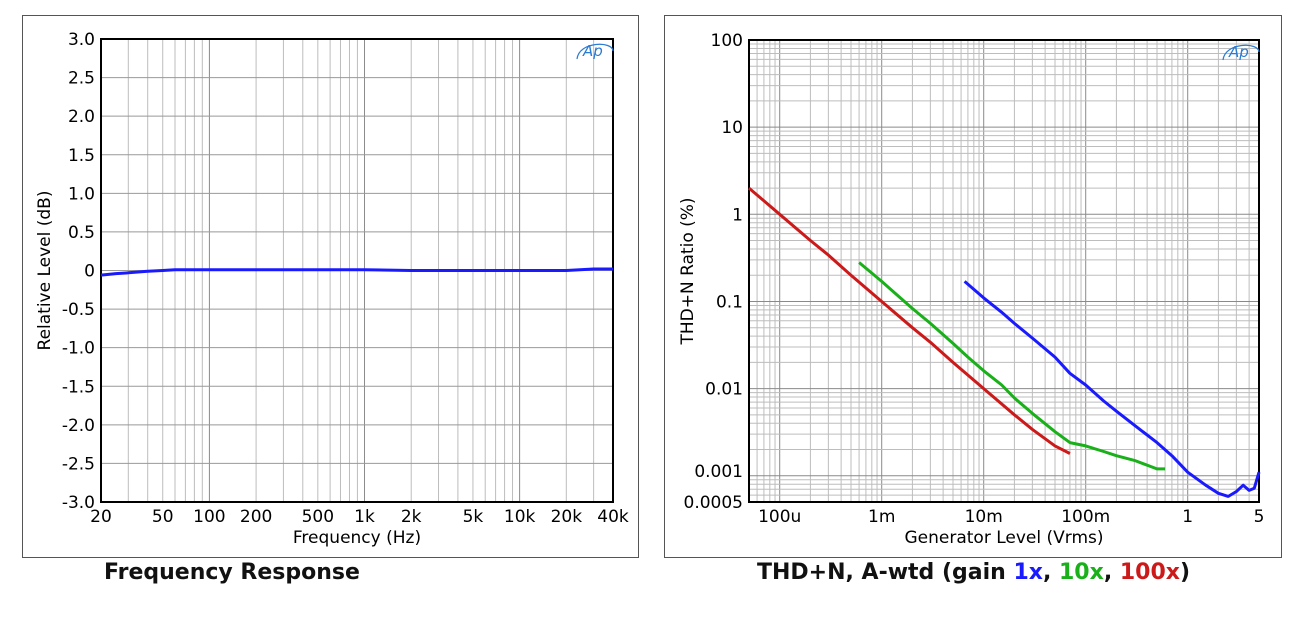 Image resolution: width=1316 pixels, height=617 pixels. What do you see at coordinates (89, 272) in the screenshot?
I see `y-tick-label: 0` at bounding box center [89, 272].